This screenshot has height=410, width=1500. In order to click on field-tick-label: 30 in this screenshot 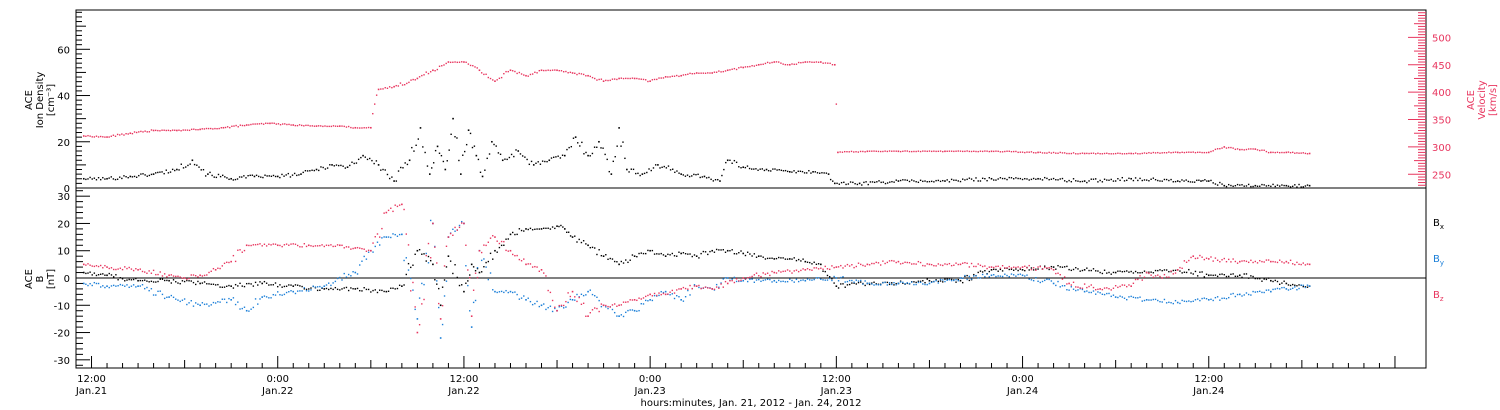, I will do `click(63, 197)`.